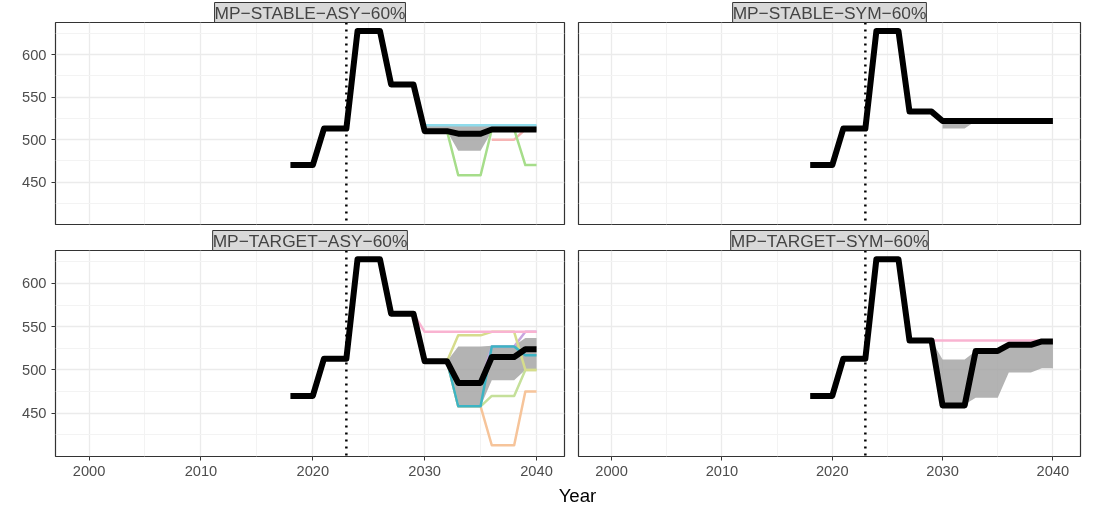  Describe the element at coordinates (577, 496) in the screenshot. I see `x-axis-title: Year` at that location.